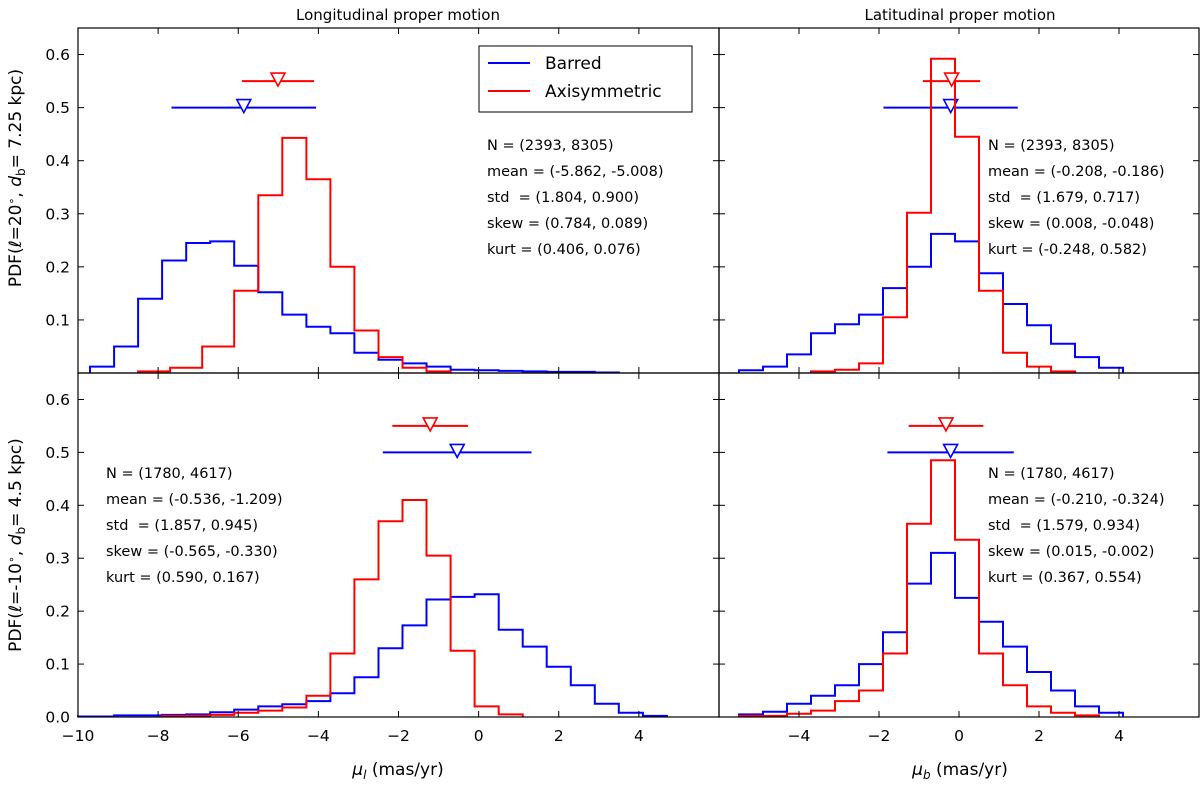 This screenshot has height=785, width=1200. I want to click on bottom-left-stats-line: skew = (-0.565, -0.330), so click(192, 552).